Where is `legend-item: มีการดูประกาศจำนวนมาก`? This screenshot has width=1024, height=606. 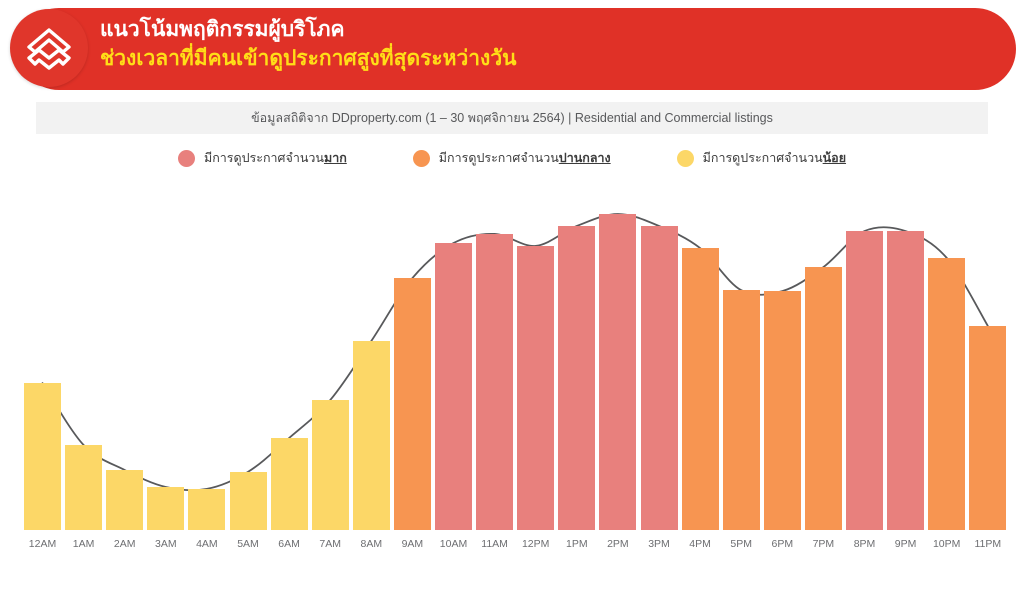
legend-item: มีการดูประกาศจำนวนมาก is located at coordinates (262, 158).